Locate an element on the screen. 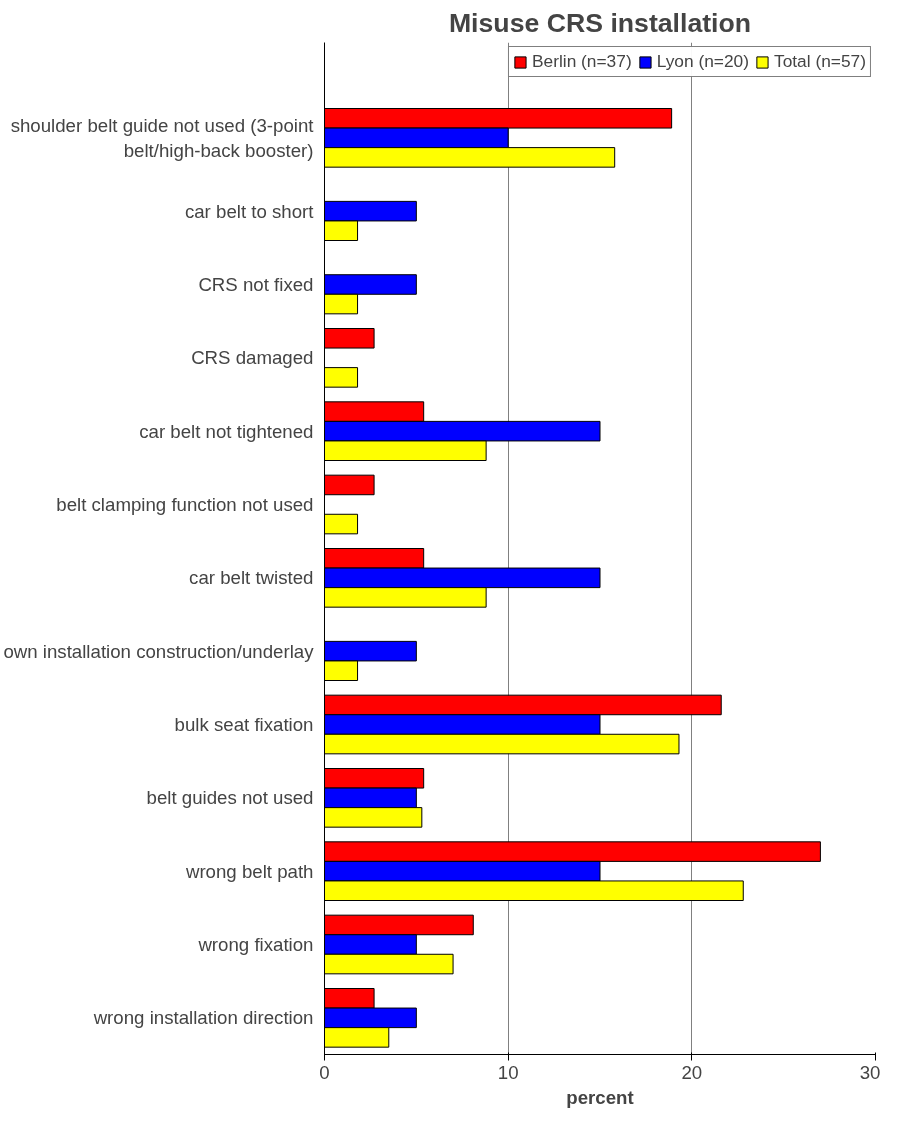 Image resolution: width=897 pixels, height=1131 pixels. x-axis-title: percent is located at coordinates (600, 1097).